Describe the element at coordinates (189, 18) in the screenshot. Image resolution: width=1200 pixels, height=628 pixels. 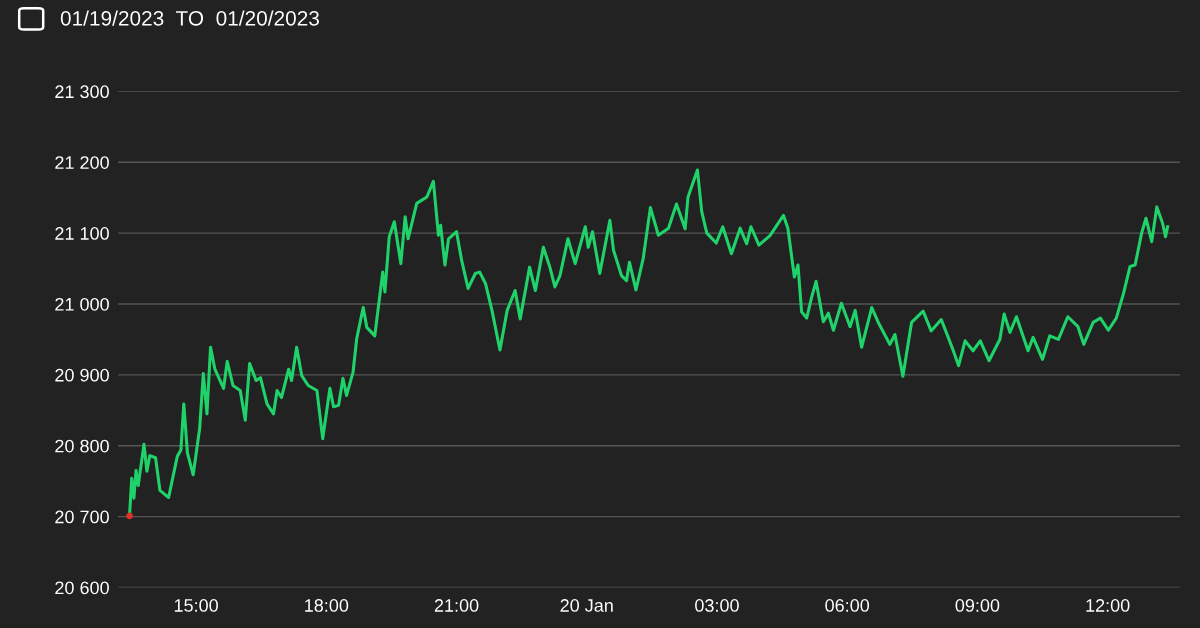
I see `chart-title: 01/19/2023 TO 01/20/2023` at that location.